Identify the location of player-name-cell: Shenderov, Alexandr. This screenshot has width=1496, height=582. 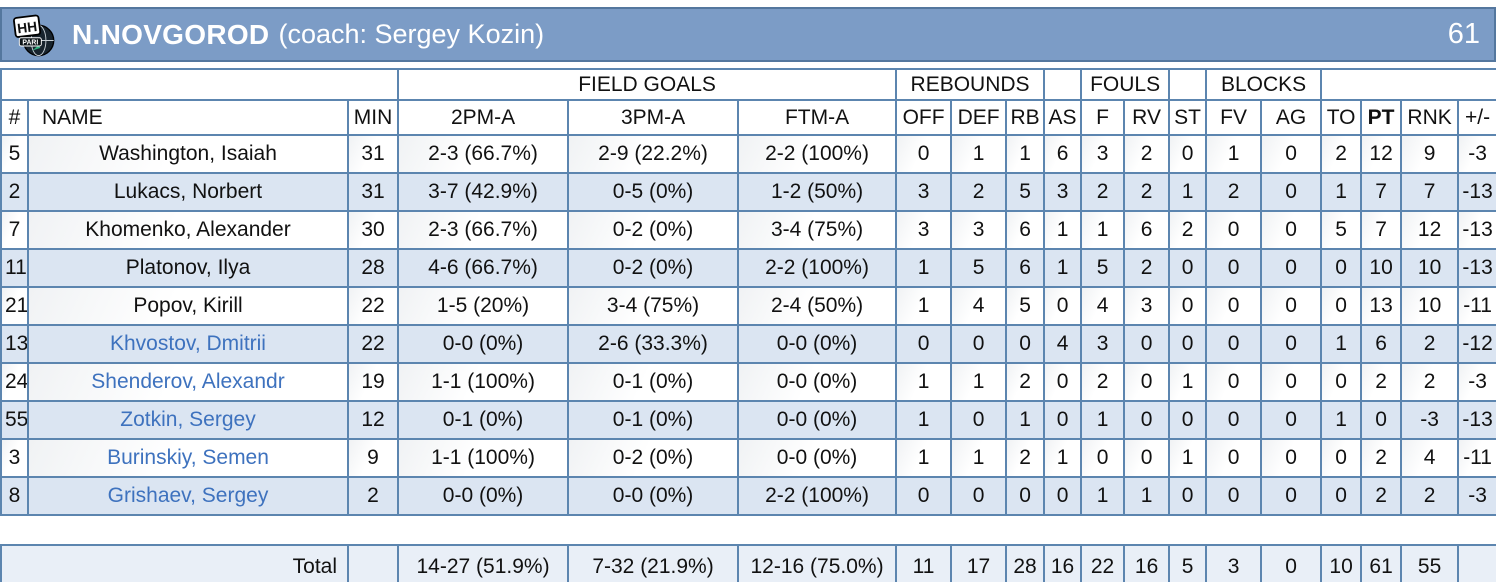
(188, 382).